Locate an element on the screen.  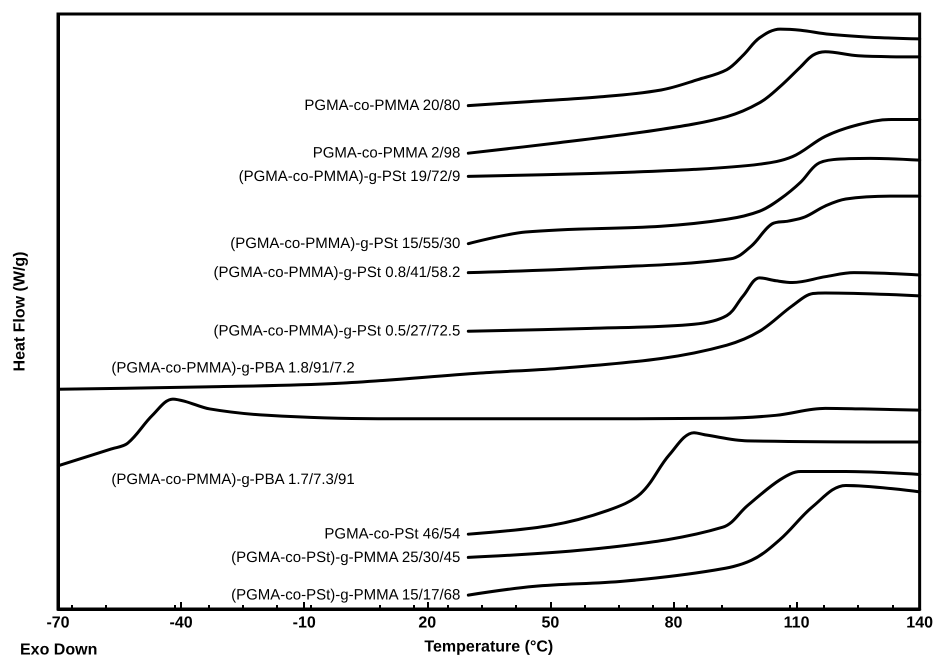
series-label: (PGMA-co-PMMA)-g-PBA 1.7/7.3/91 is located at coordinates (233, 479).